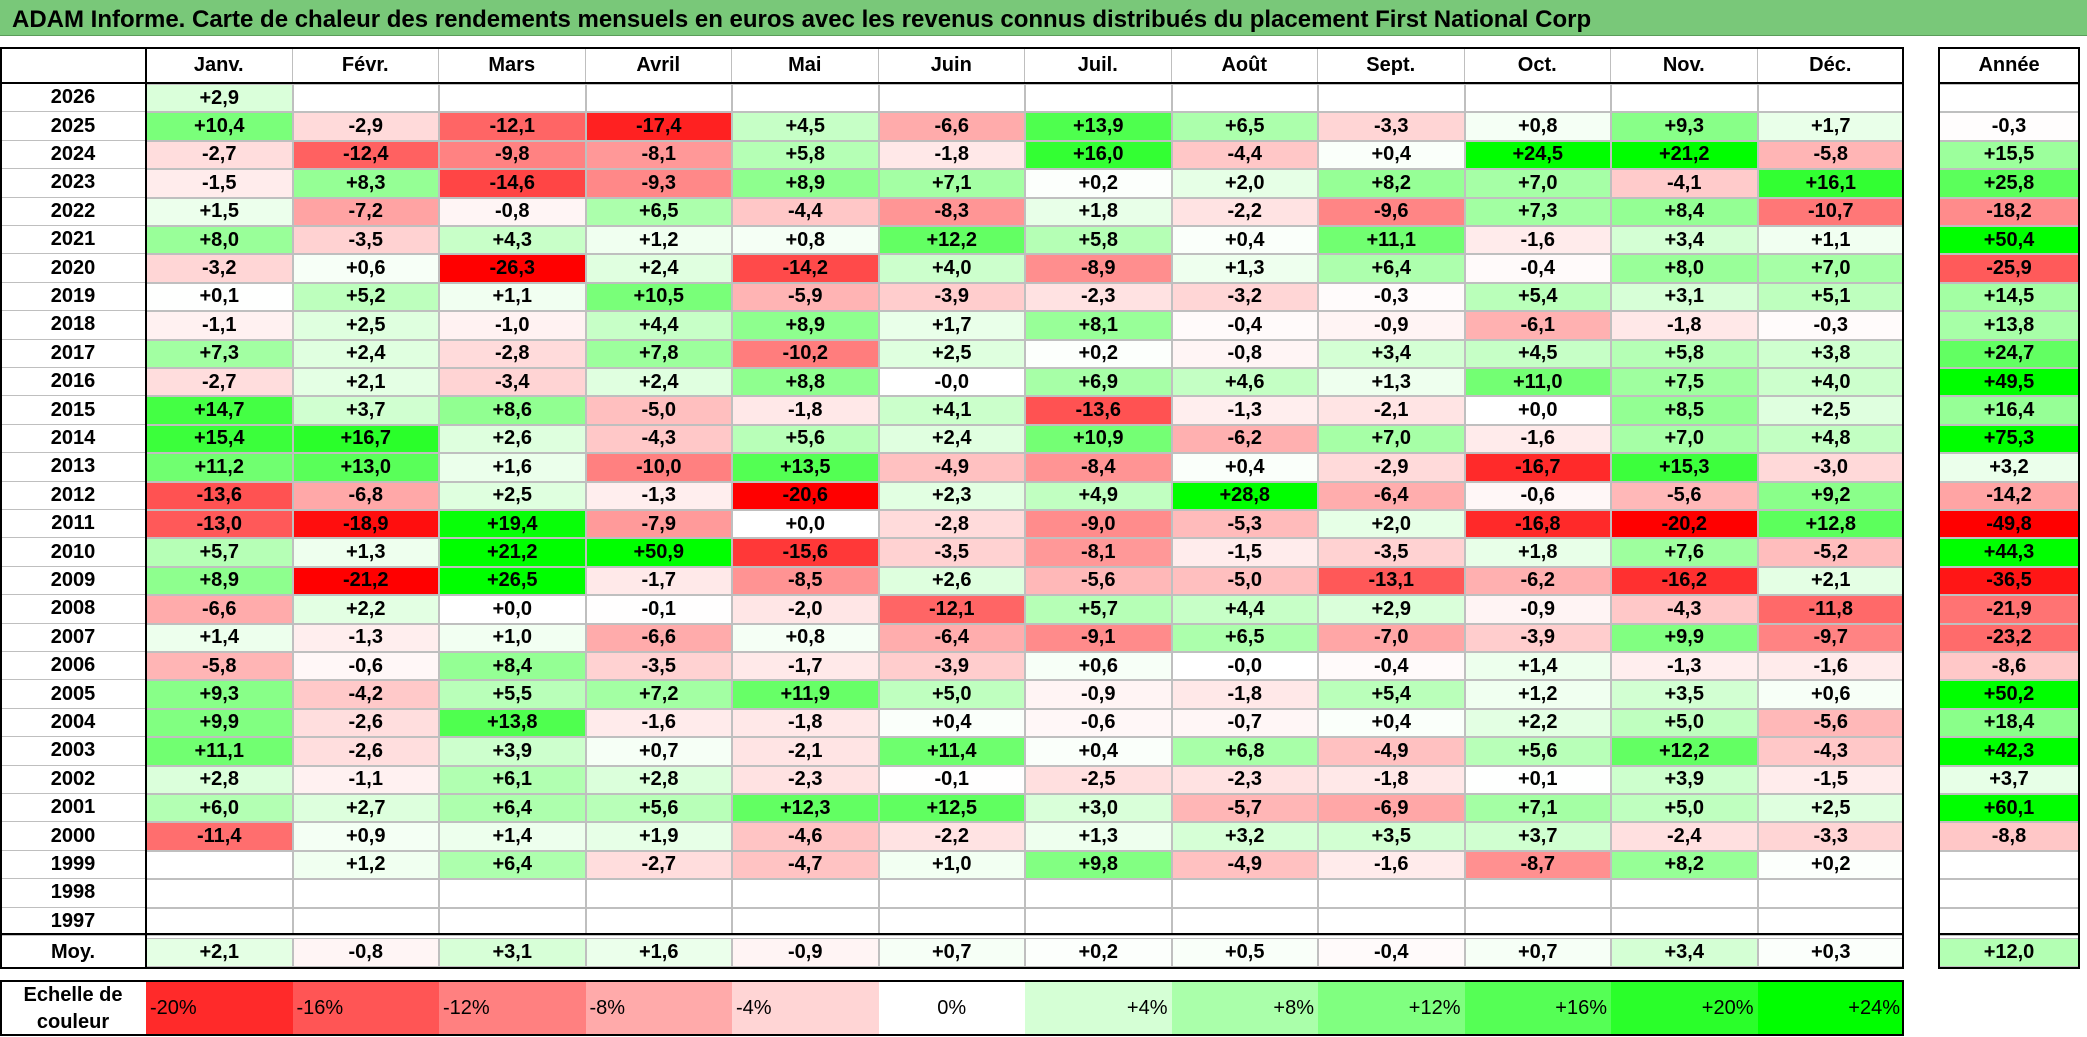 The height and width of the screenshot is (1037, 2087). What do you see at coordinates (512, 353) in the screenshot?
I see `heatmap-cell: -2,8` at bounding box center [512, 353].